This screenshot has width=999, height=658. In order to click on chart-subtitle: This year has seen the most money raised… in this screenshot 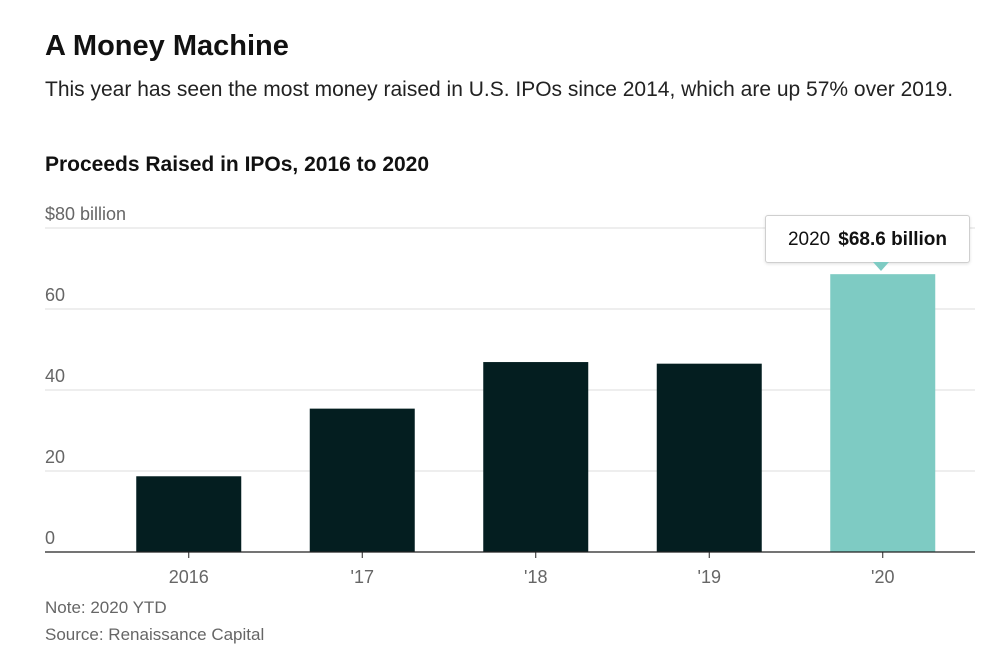, I will do `click(499, 89)`.